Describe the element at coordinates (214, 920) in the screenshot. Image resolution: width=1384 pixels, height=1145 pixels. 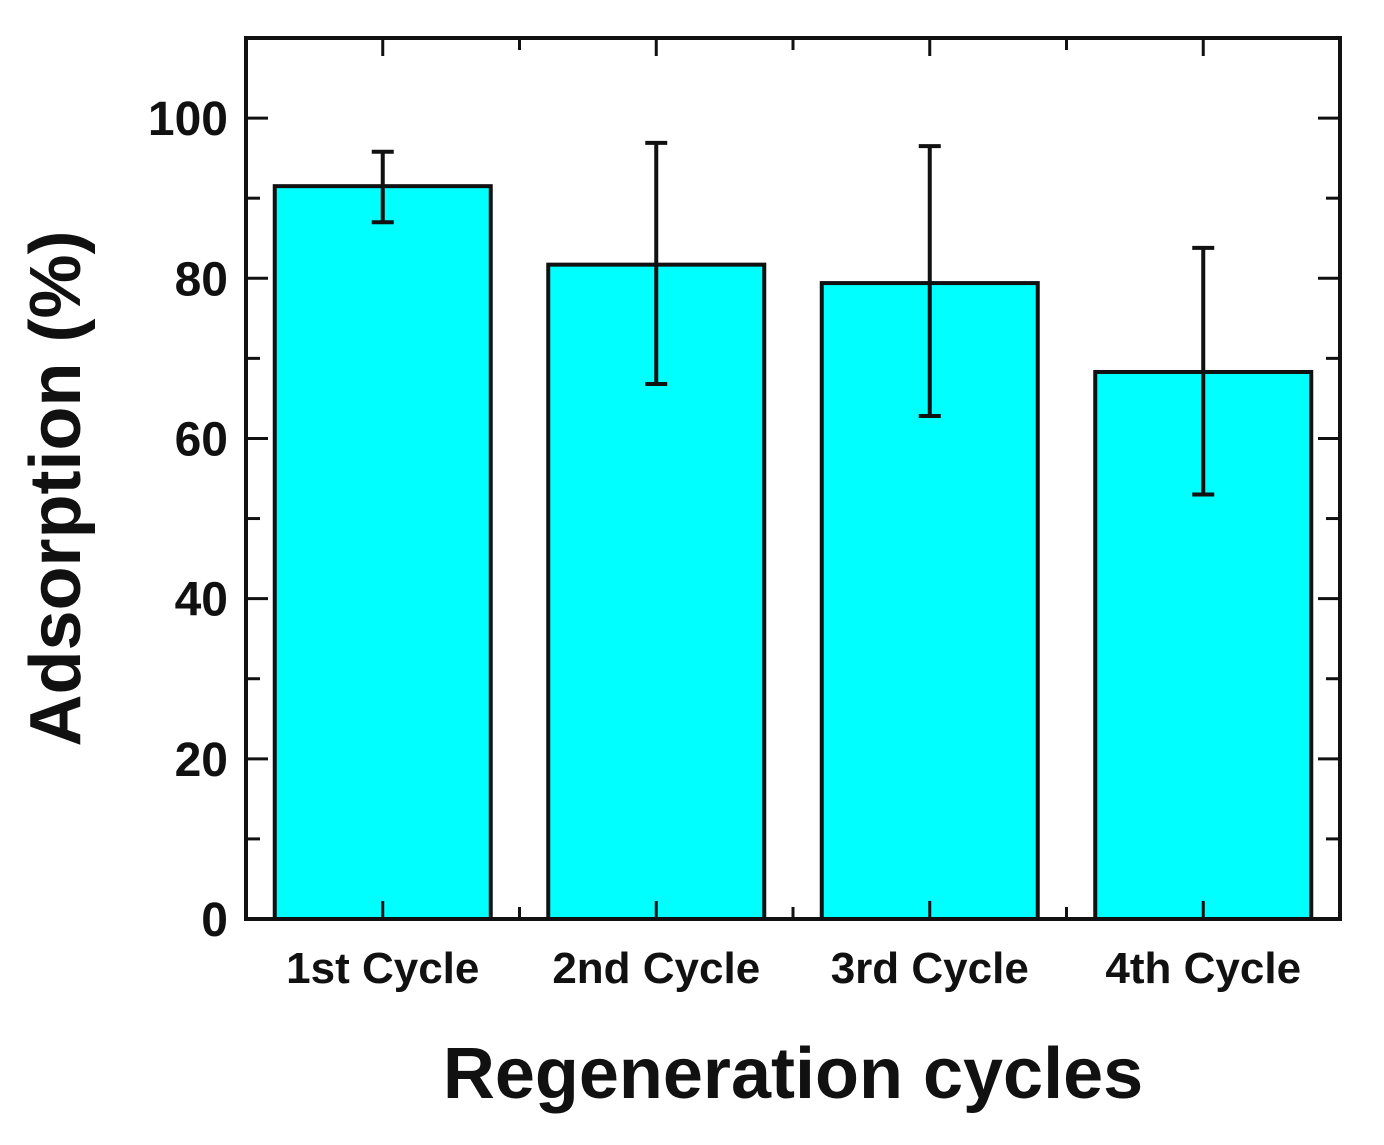
I see `y-tick-label: 0` at that location.